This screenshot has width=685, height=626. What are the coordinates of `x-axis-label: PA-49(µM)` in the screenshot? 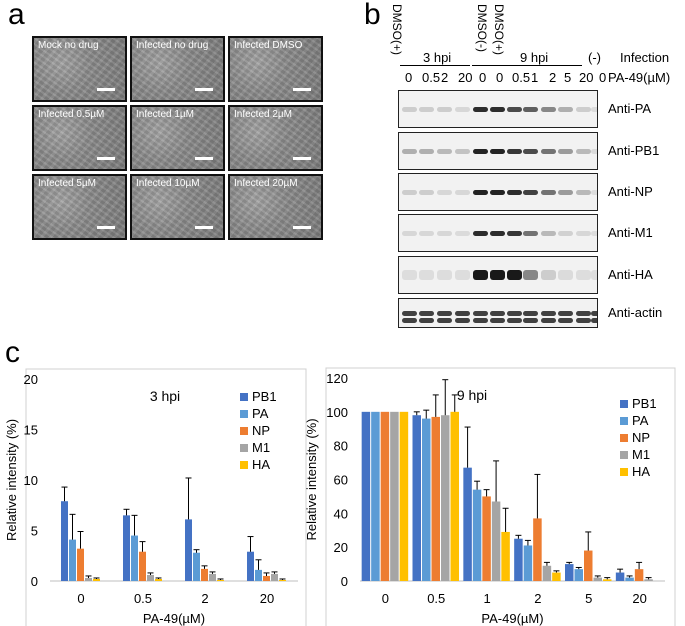 It's located at (512, 618).